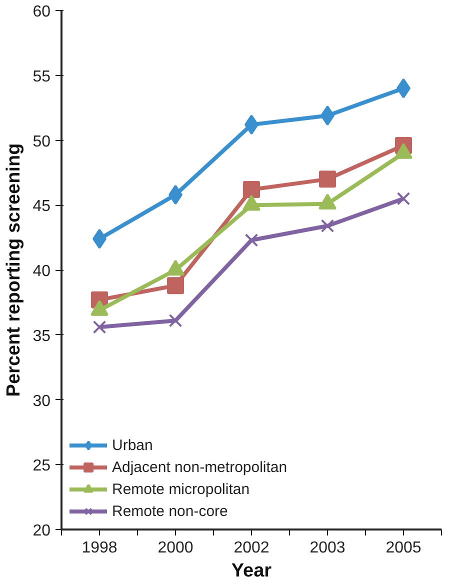 Image resolution: width=451 pixels, height=584 pixels. Describe the element at coordinates (200, 467) in the screenshot. I see `legend-label: Adjacent non-metropolitan` at that location.